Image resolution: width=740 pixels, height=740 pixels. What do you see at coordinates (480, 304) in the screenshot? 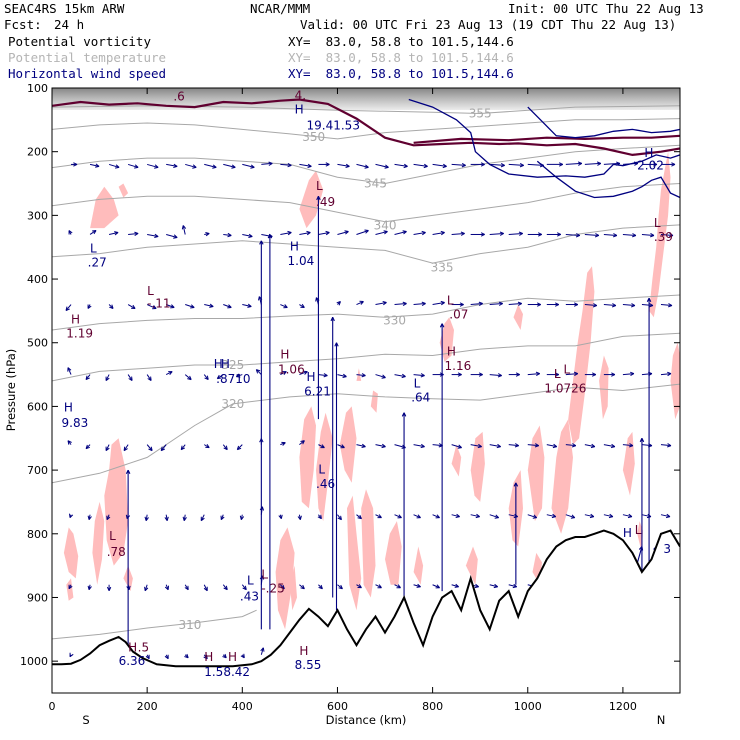
I see `wind-arrow-85-head` at bounding box center [480, 304].